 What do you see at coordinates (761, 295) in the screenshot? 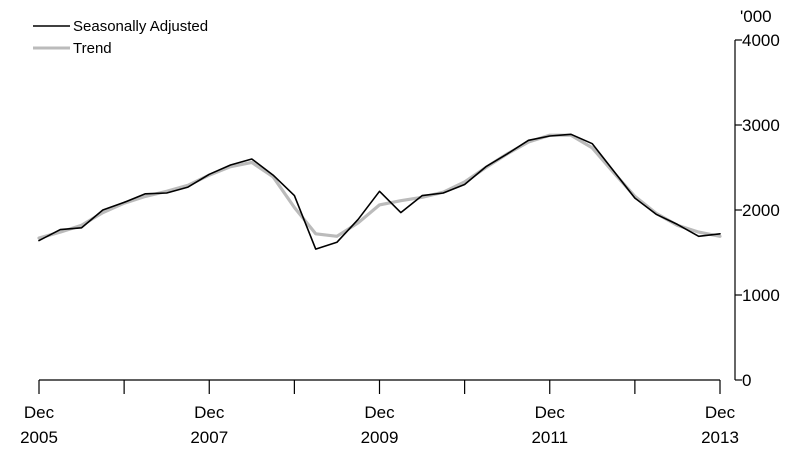
I see `y-tick-label: 1000` at bounding box center [761, 295].